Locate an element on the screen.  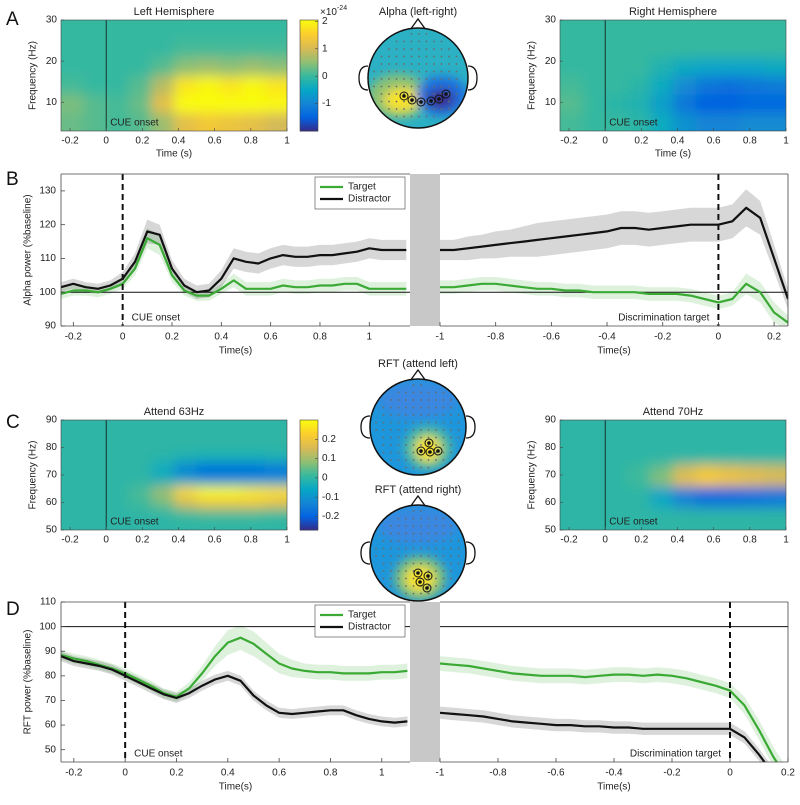
y-tick-label: 110 is located at coordinates (48, 602).